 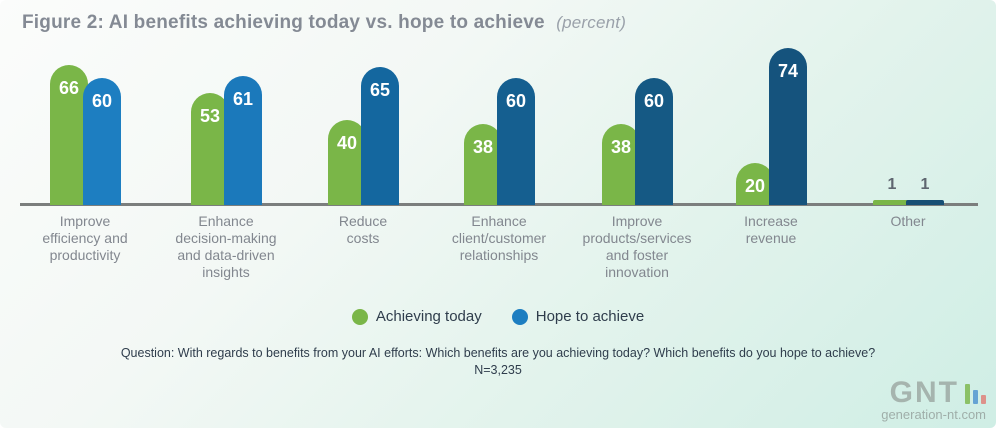 I want to click on bar-hope-to-achieve-5-value-label: 74, so click(x=788, y=71).